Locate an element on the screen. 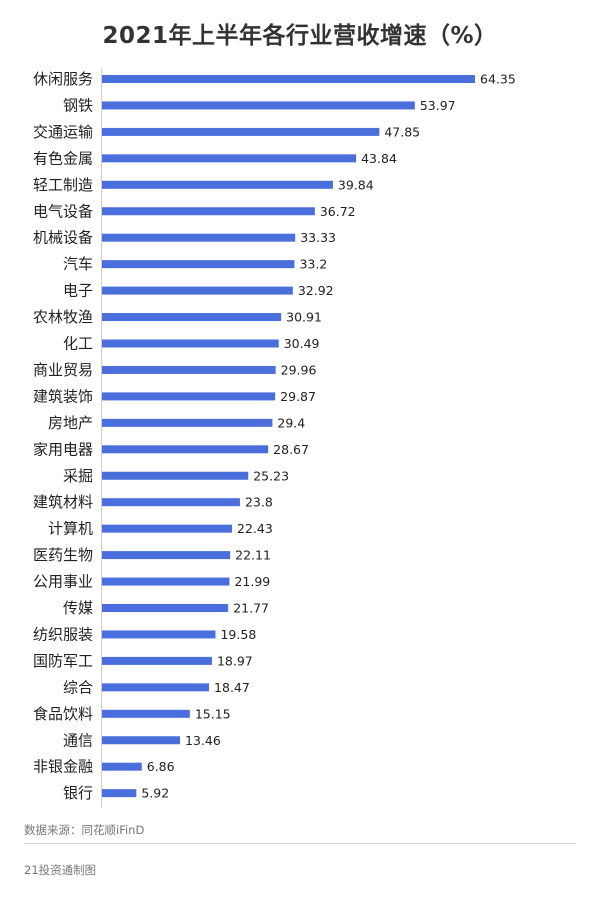 The width and height of the screenshot is (600, 900). brand-credit: 21投资通制图 is located at coordinates (60, 870).